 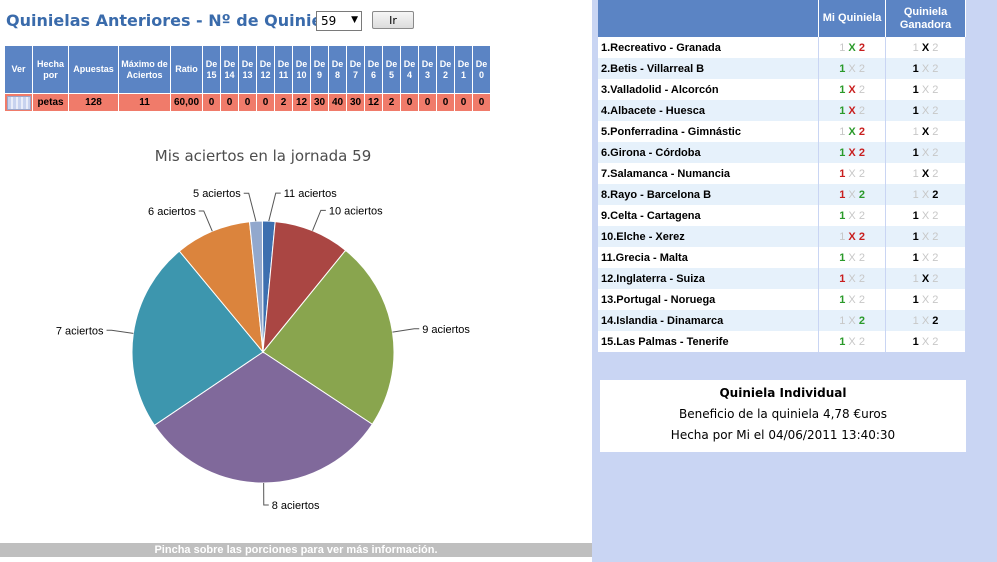 What do you see at coordinates (247, 102) in the screenshot?
I see `stats-data-row: petas 128 11 60,00 0 0 0 0 2 12 30 40 30 12 2 0 0 0 0 0` at bounding box center [247, 102].